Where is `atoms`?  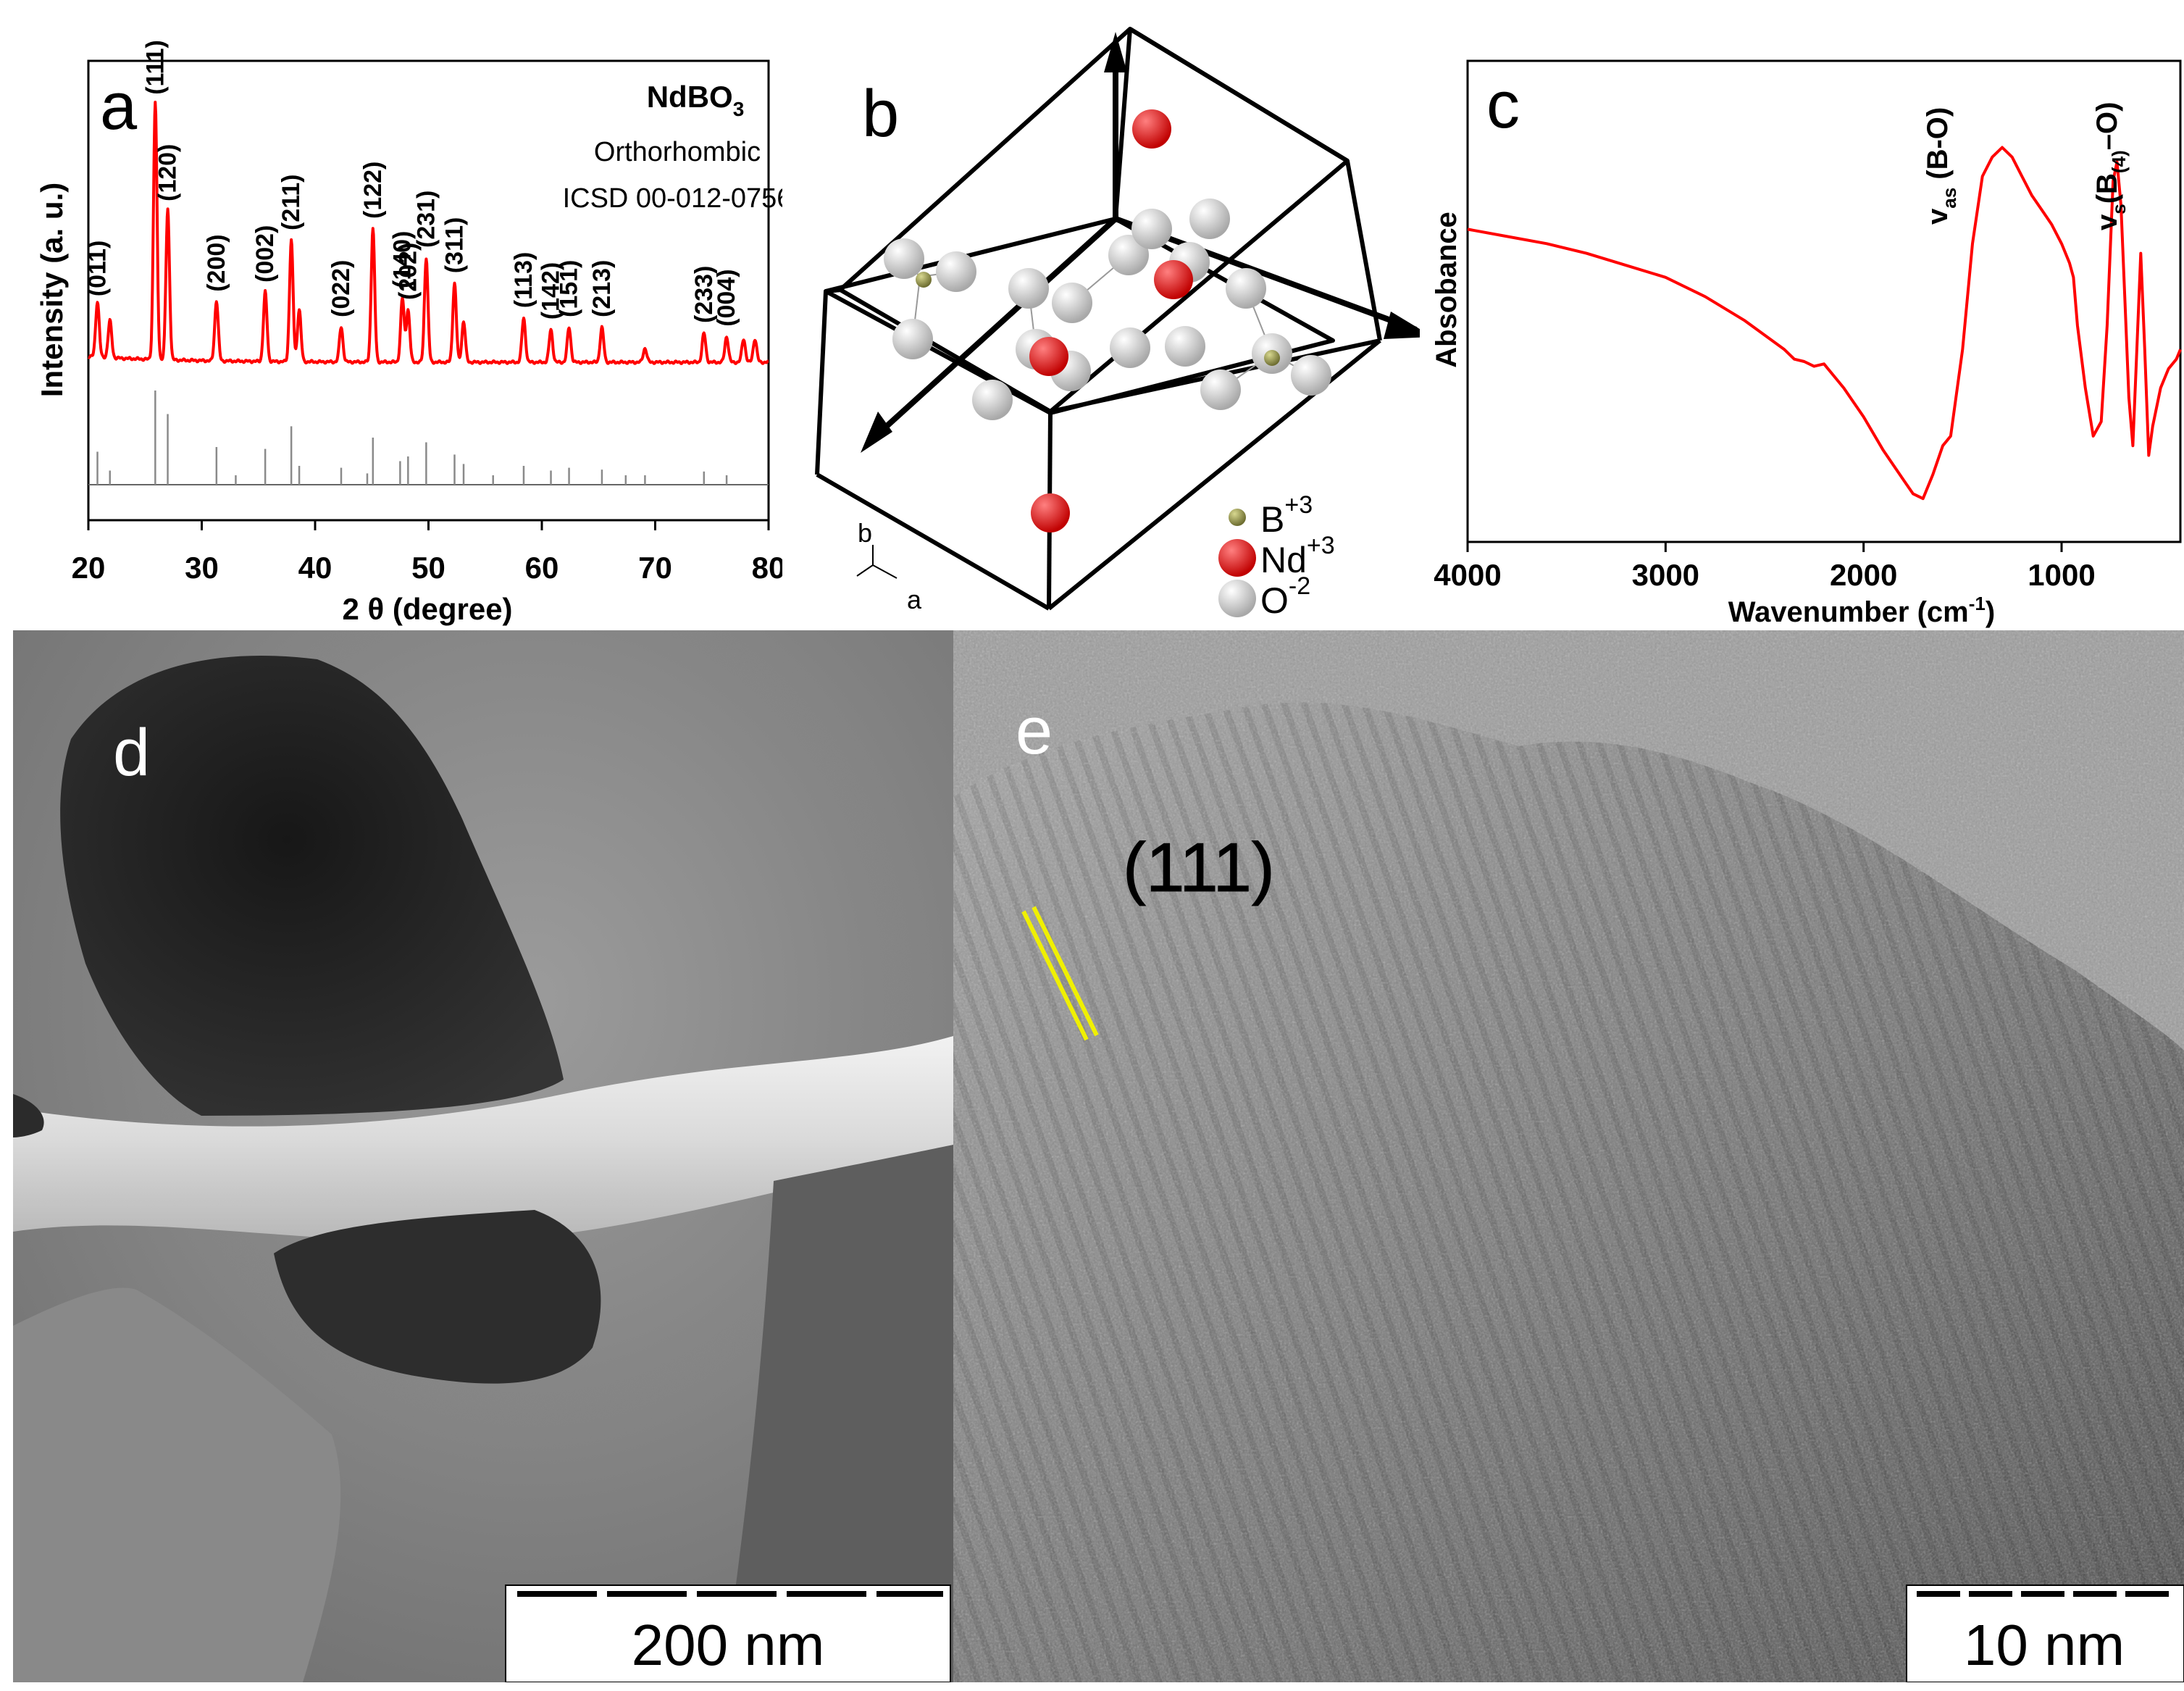
atoms is located at coordinates (1107, 321).